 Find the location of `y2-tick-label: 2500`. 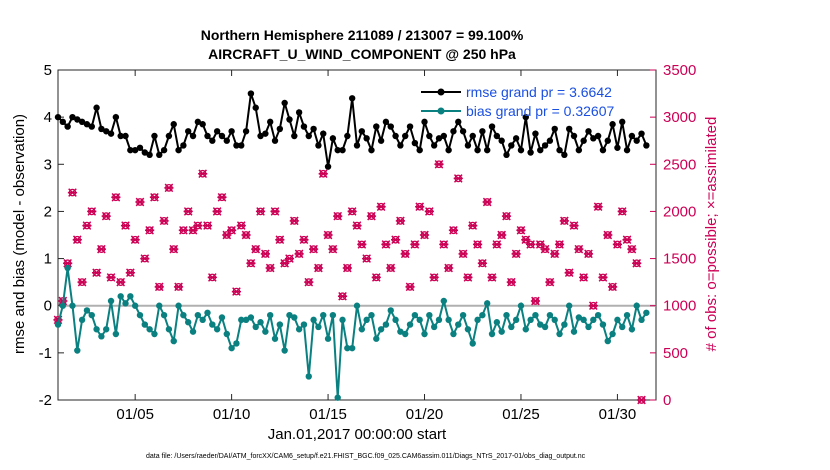

y2-tick-label: 2500 is located at coordinates (679, 164).